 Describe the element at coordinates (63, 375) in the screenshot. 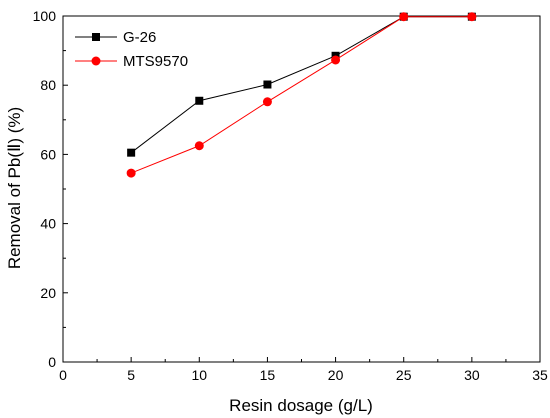

I see `x-tick-label: 0` at that location.